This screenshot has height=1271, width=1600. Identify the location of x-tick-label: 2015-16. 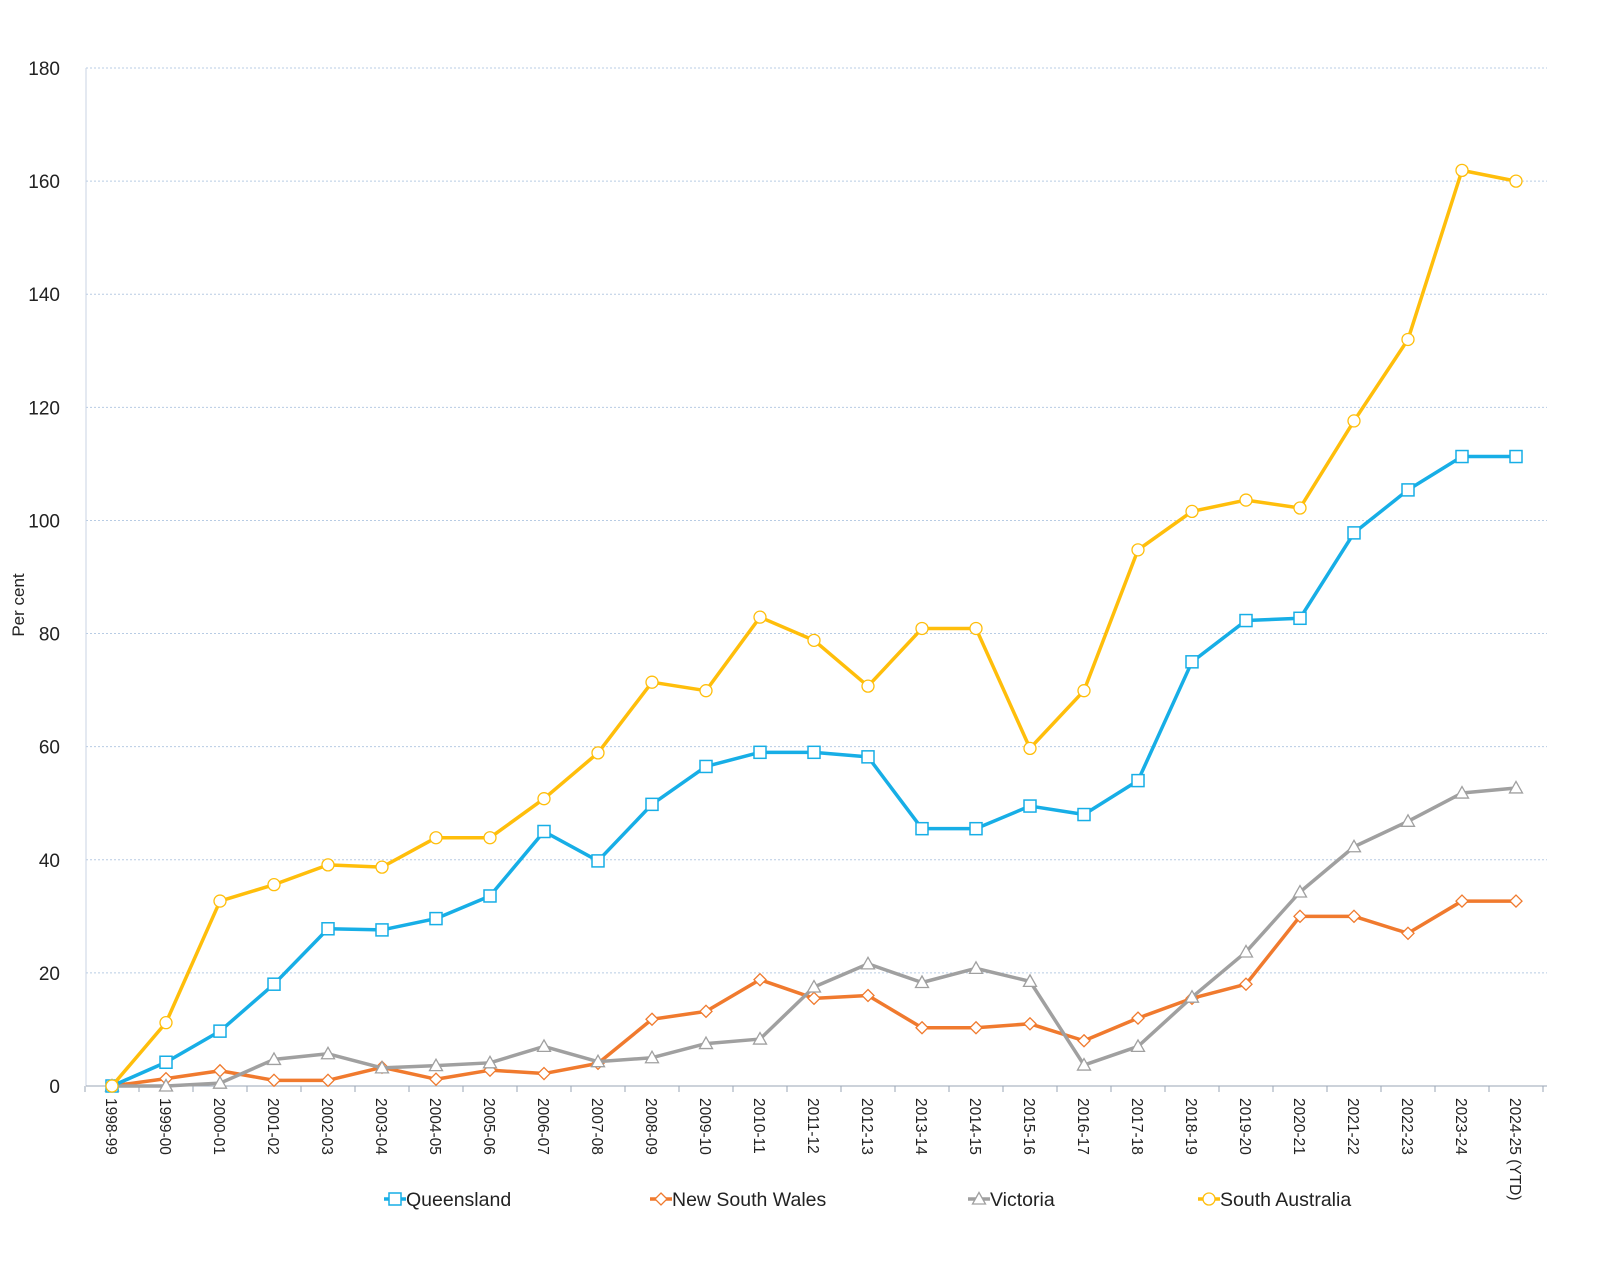
(1028, 1126).